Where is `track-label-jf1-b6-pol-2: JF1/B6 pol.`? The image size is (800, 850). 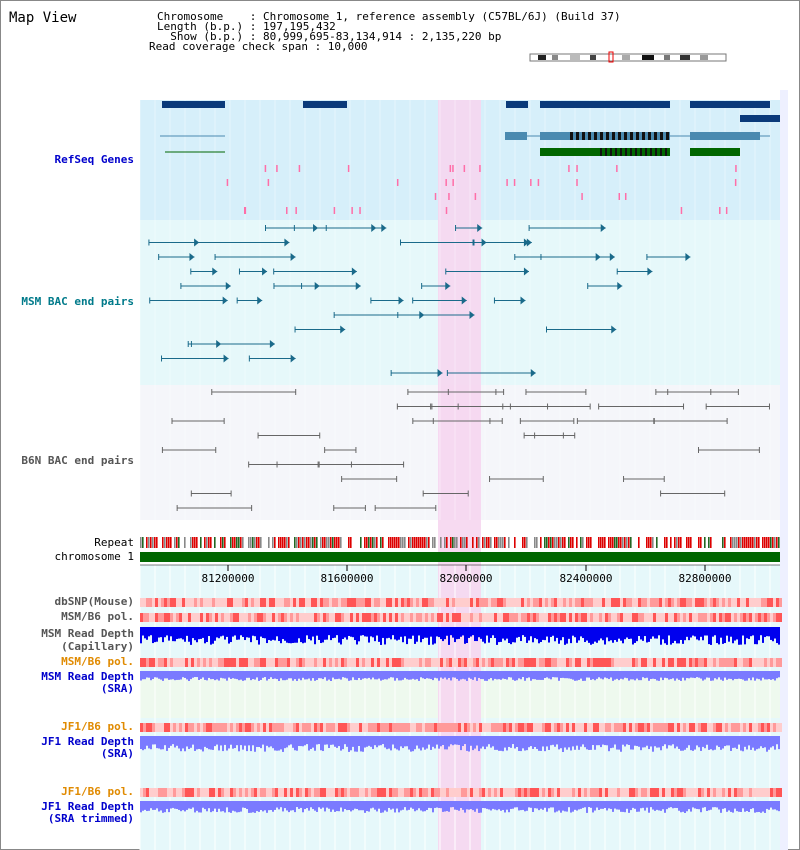 track-label-jf1-b6-pol-2: JF1/B6 pol. is located at coordinates (97, 791).